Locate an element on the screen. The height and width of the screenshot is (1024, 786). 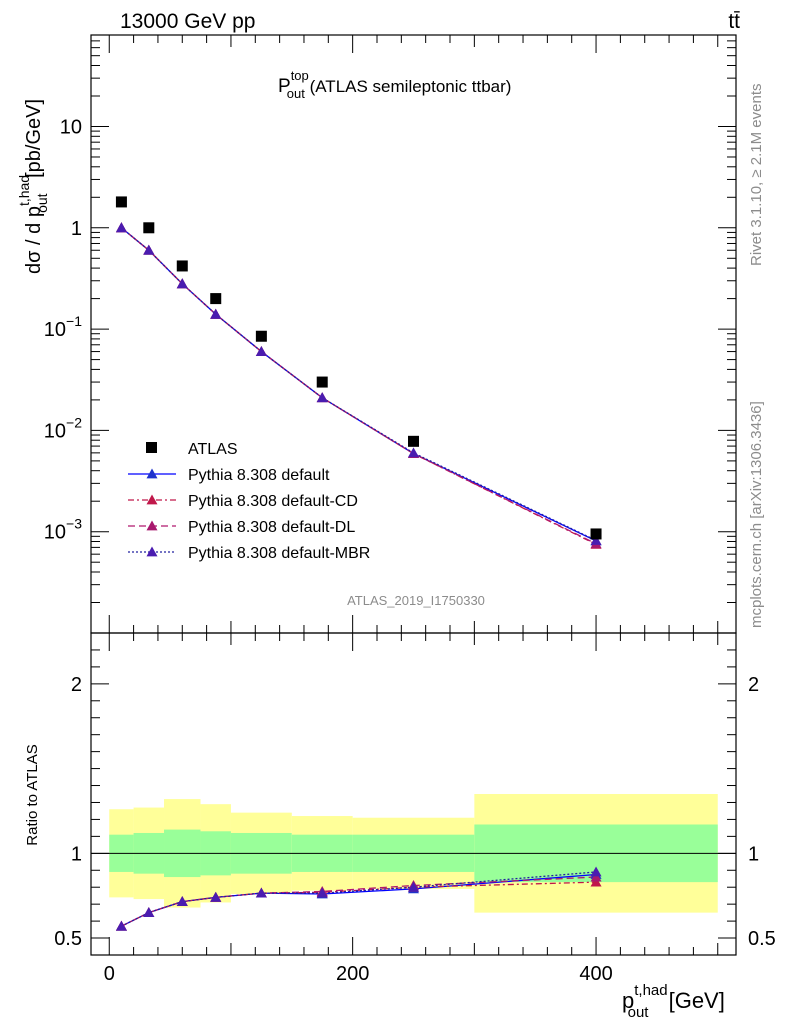
y-tick-label-exp: −2 is located at coordinates (74, 422).